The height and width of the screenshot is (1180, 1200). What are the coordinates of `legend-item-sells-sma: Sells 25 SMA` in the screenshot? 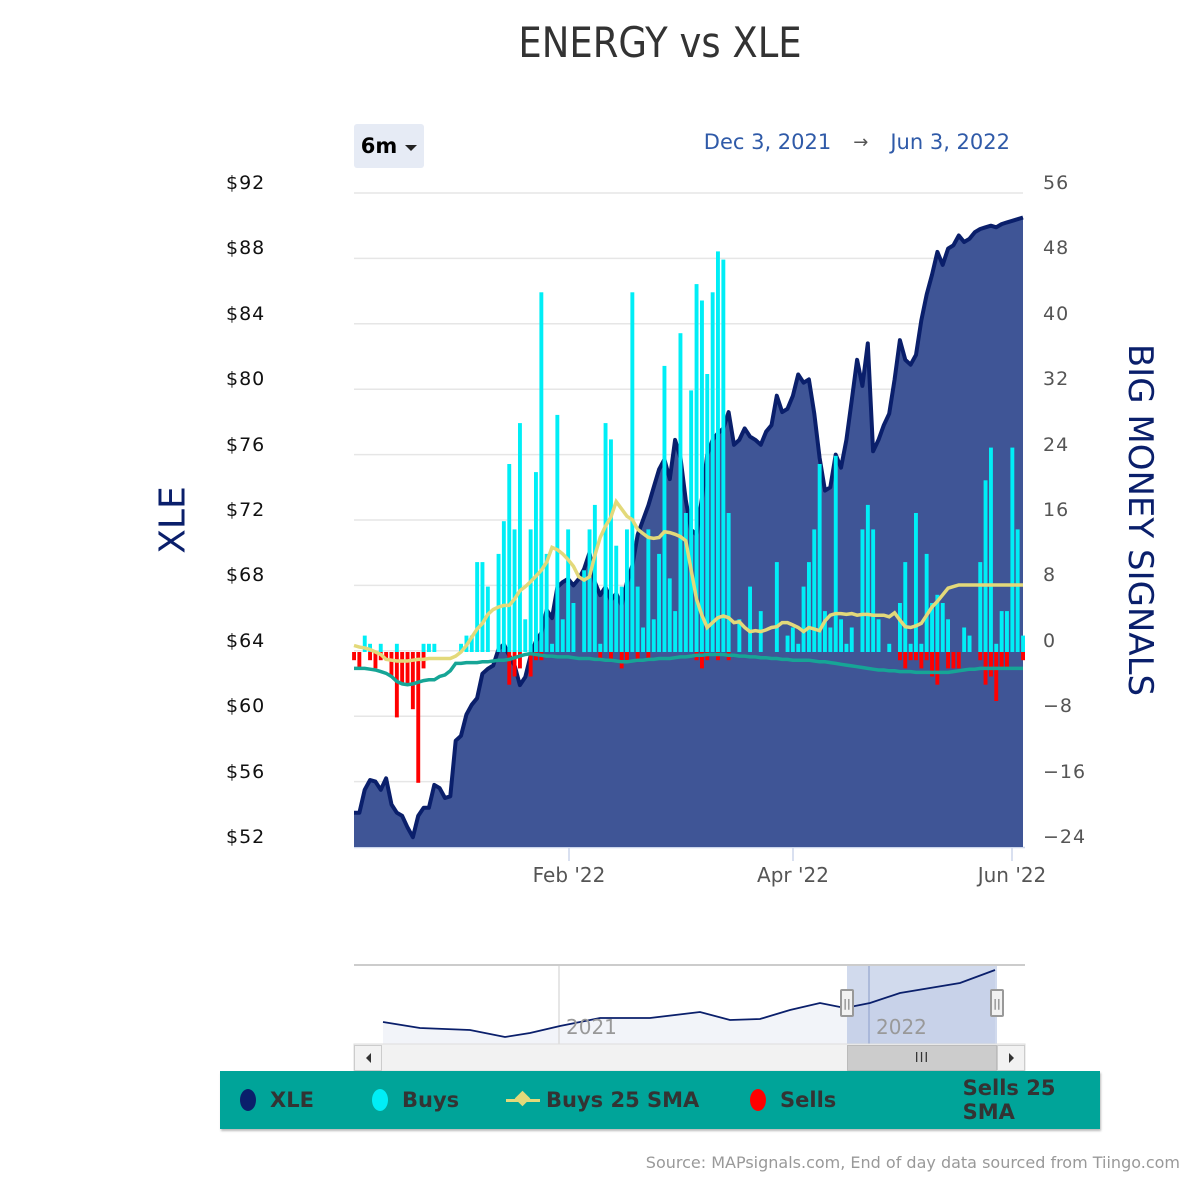 It's located at (1013, 1100).